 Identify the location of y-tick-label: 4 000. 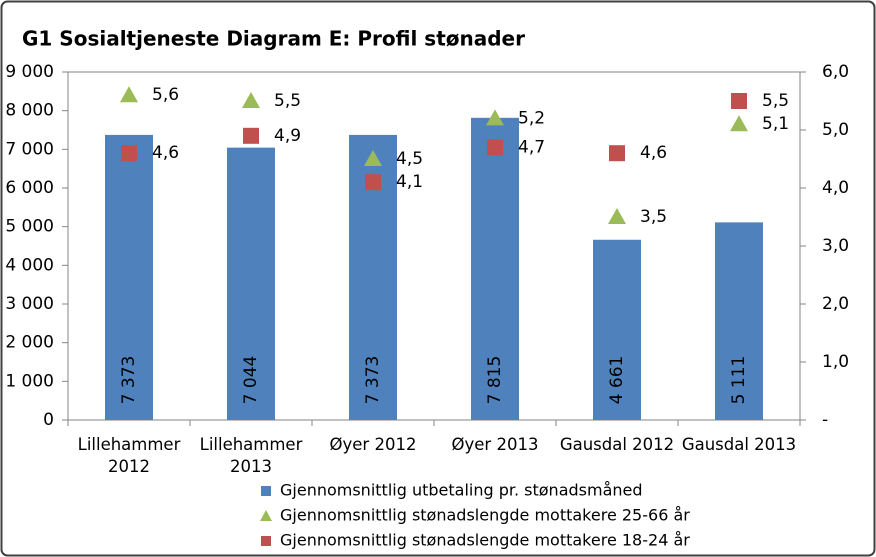
(29, 265).